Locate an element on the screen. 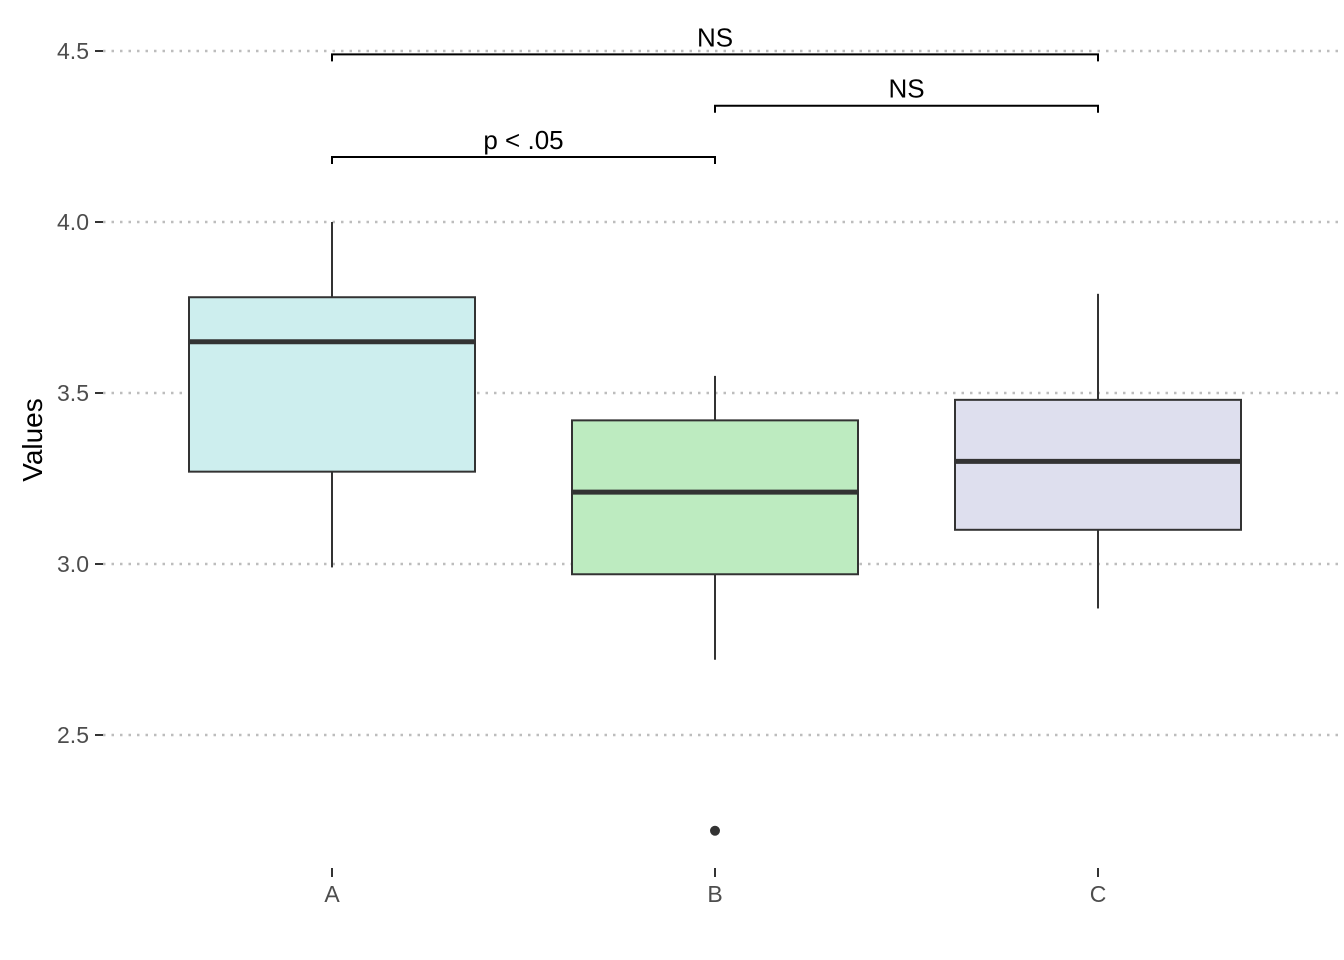  box-c is located at coordinates (1098, 451).